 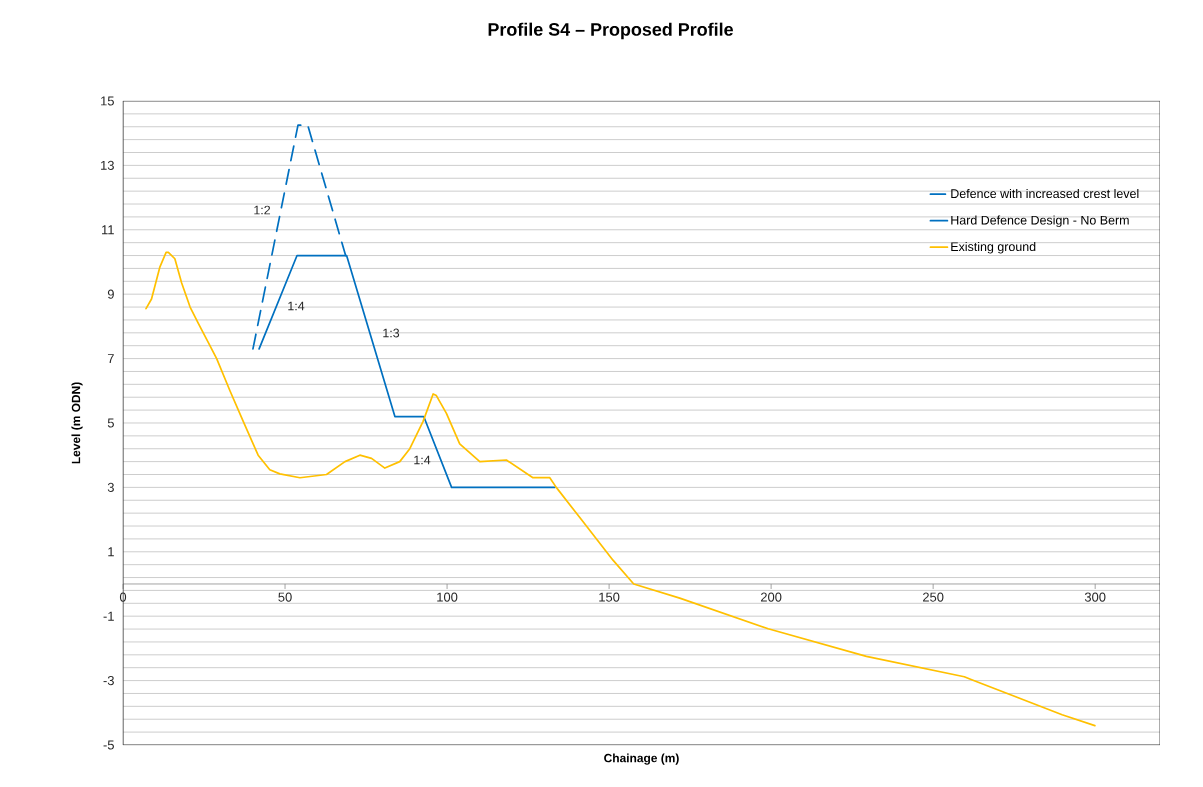 I want to click on x-tick-label: 250, so click(x=933, y=597).